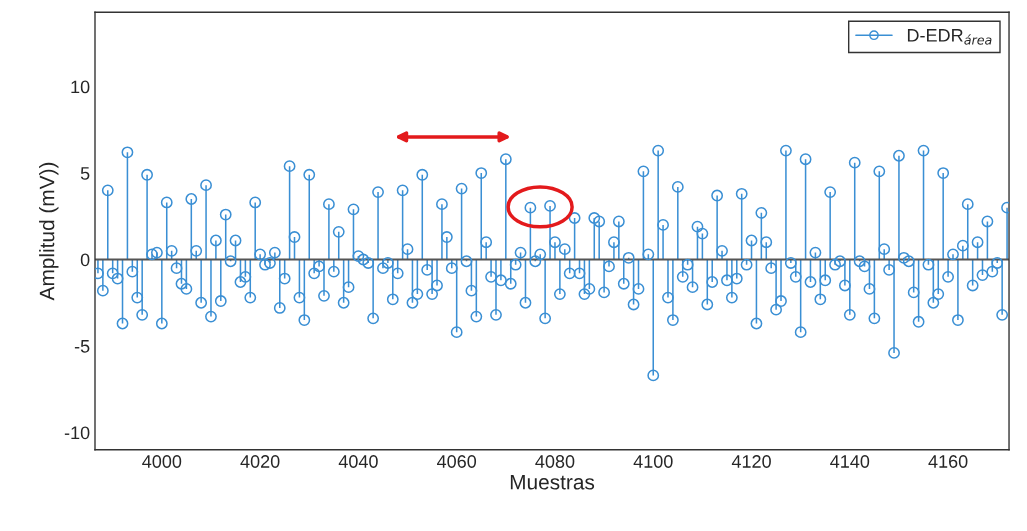  I want to click on x-tick-label: 4160, so click(948, 461).